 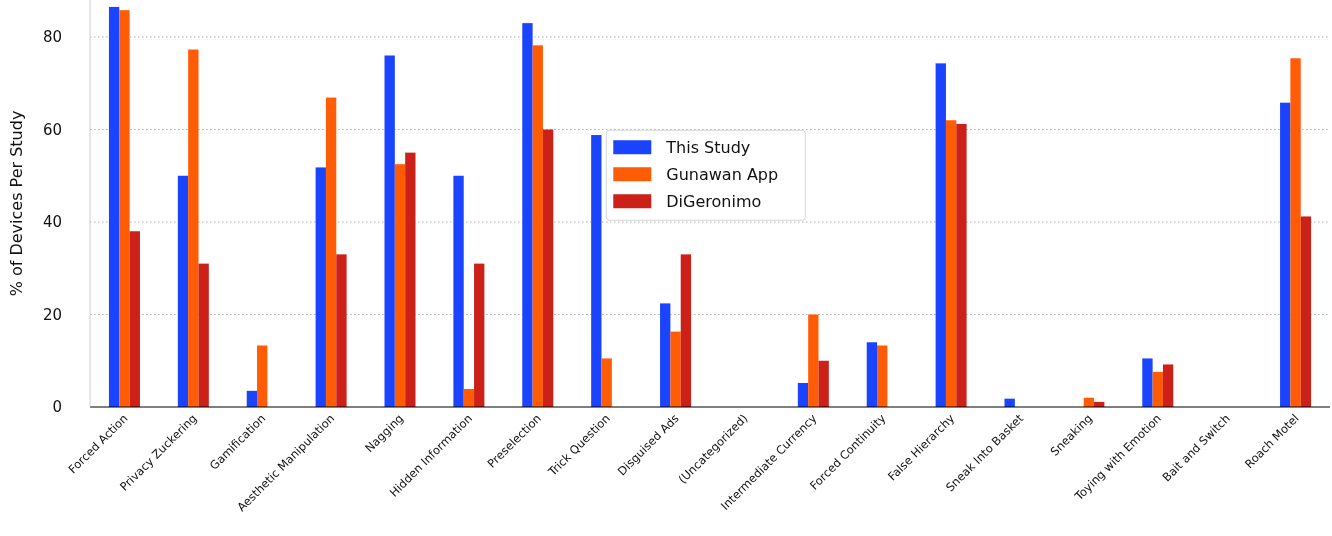 What do you see at coordinates (708, 147) in the screenshot?
I see `legend-label: This Study` at bounding box center [708, 147].